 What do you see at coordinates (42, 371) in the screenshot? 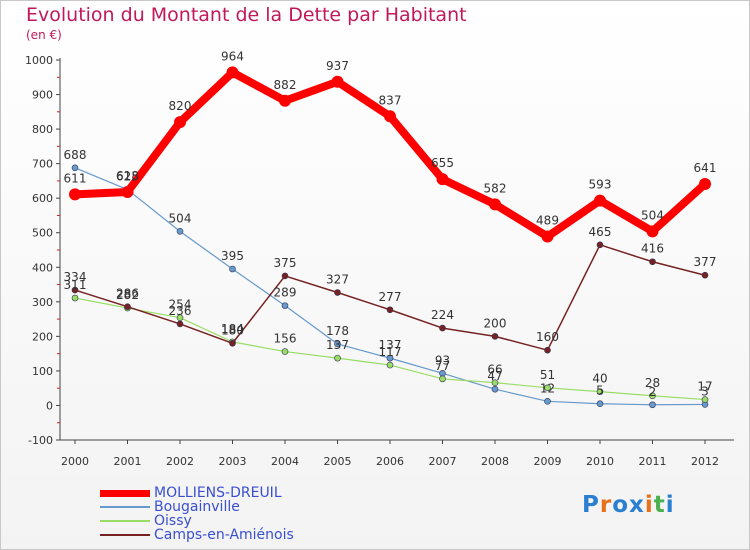
I see `y-tick-label: 100` at bounding box center [42, 371].